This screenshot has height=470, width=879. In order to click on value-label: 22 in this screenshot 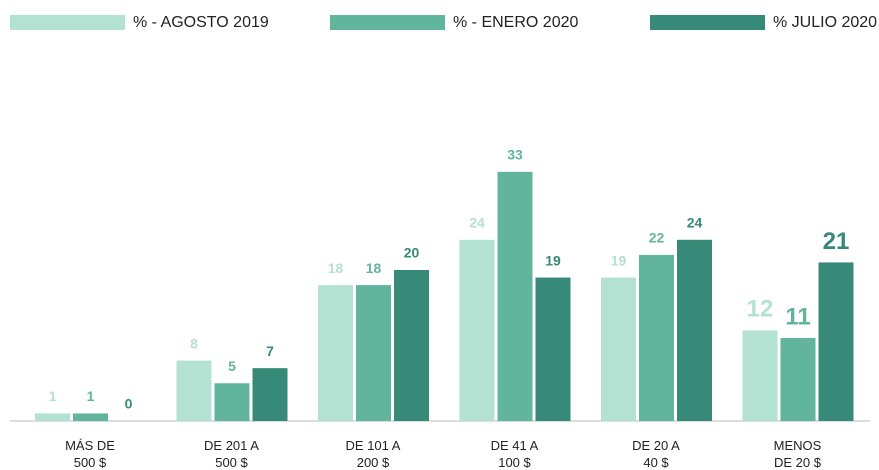, I will do `click(657, 238)`.